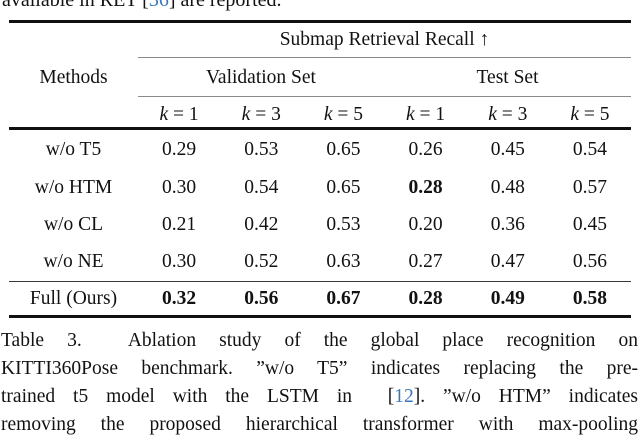 The image size is (640, 443). I want to click on cell-value: 0.20, so click(425, 224).